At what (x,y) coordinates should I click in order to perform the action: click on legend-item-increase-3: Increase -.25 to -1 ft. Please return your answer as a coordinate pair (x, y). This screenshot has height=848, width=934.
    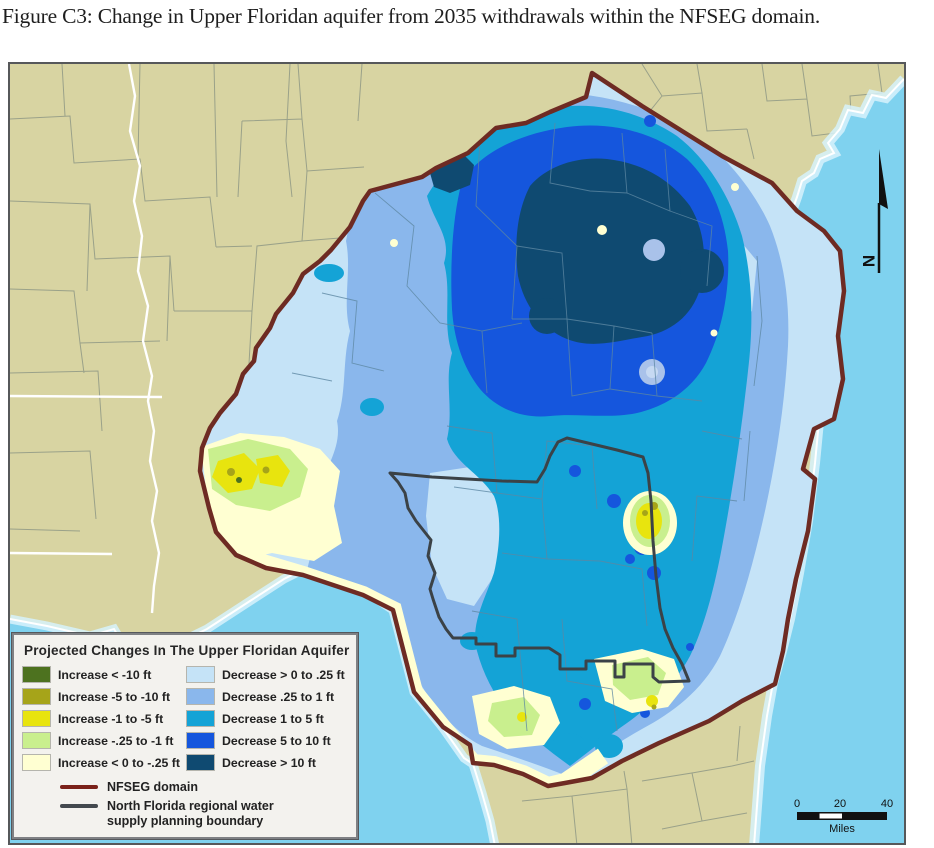
    Looking at the image, I should click on (101, 740).